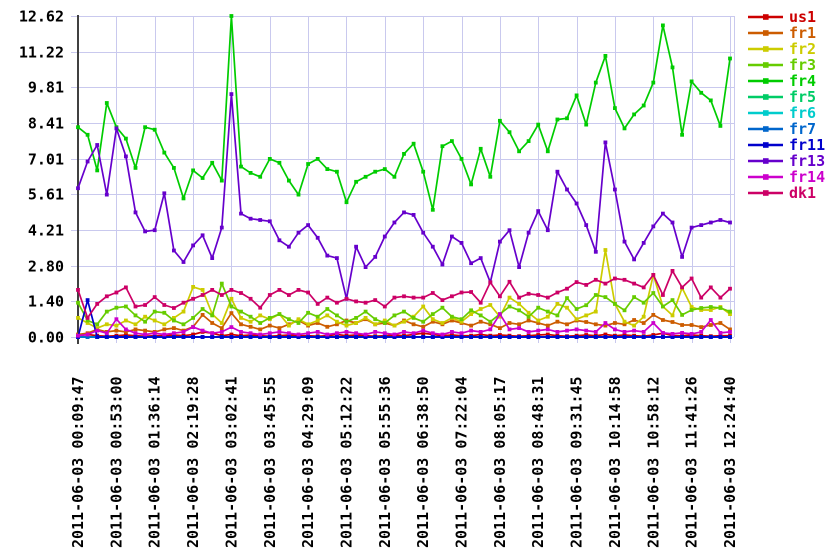 This screenshot has width=840, height=560. I want to click on x-tick-label: 2011-06-03 09:31:45, so click(577, 462).